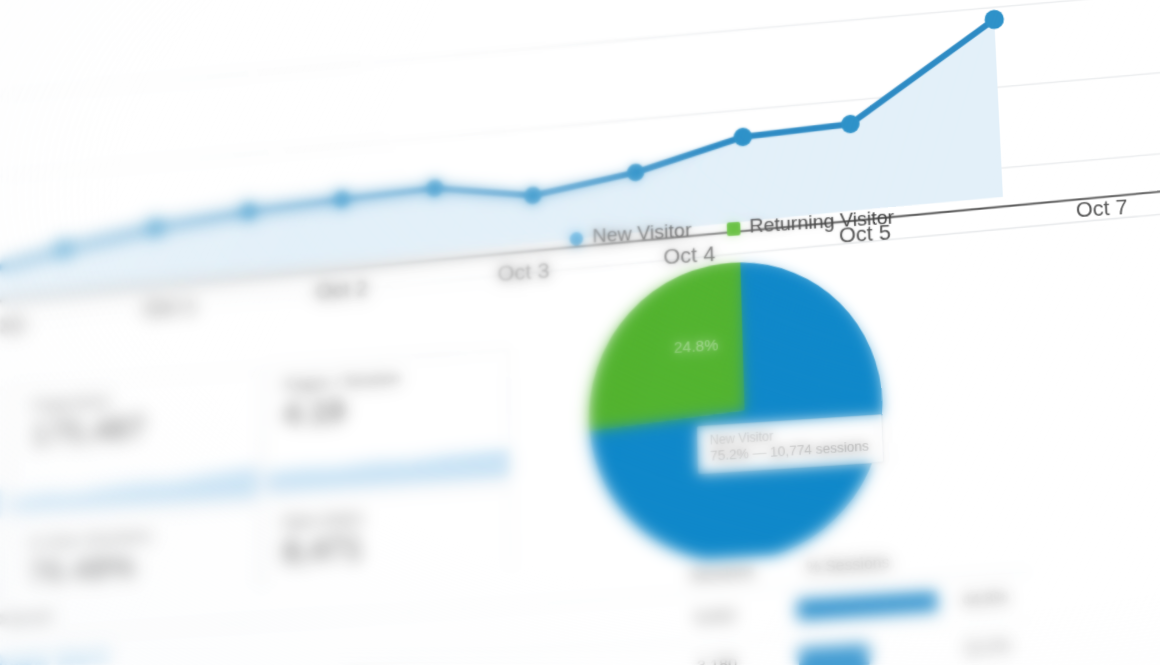 This screenshot has height=665, width=1160. Describe the element at coordinates (4, 459) in the screenshot. I see `metric-card: Sessions 14,326` at that location.